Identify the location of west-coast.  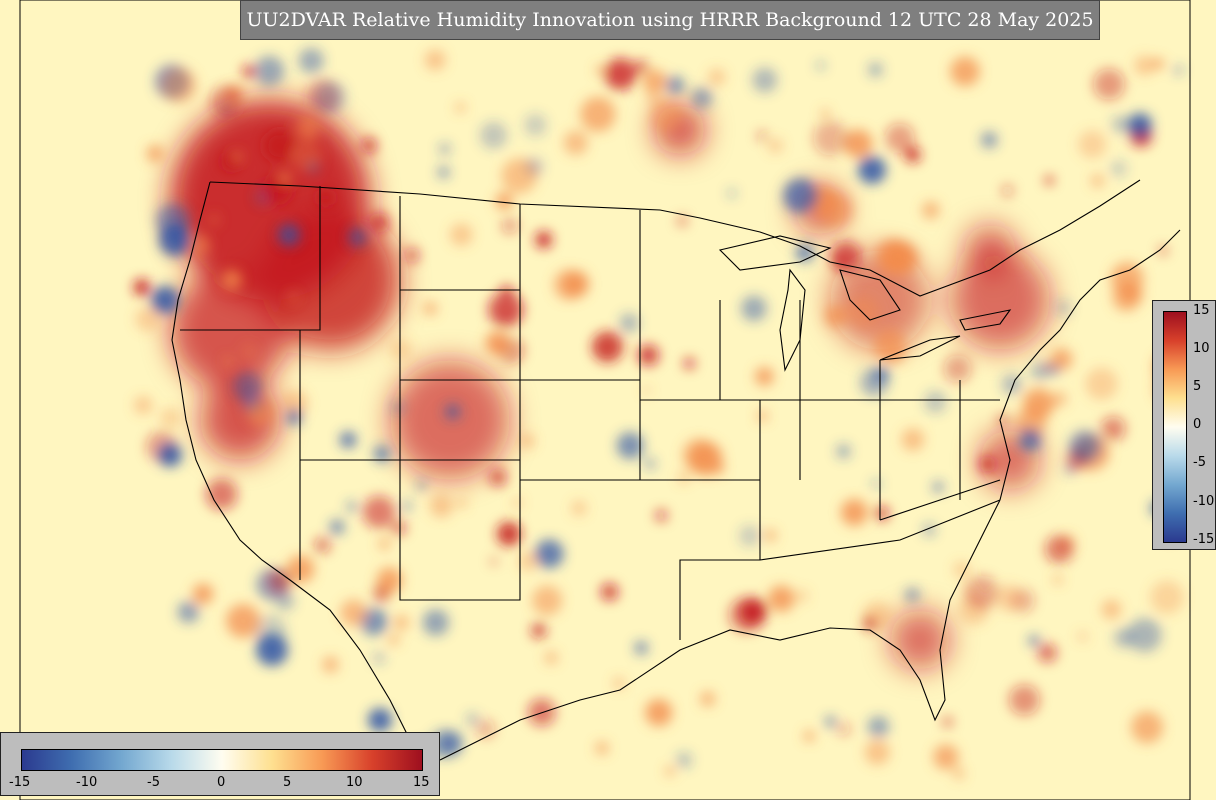
(296, 471).